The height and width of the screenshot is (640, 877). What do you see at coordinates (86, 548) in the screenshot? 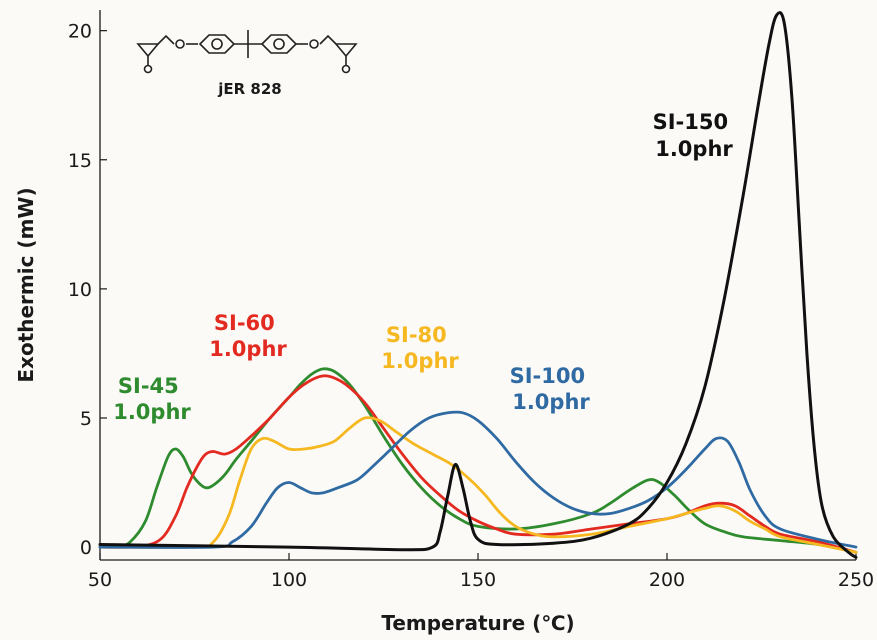
I see `y-tick-label: 0` at bounding box center [86, 548].